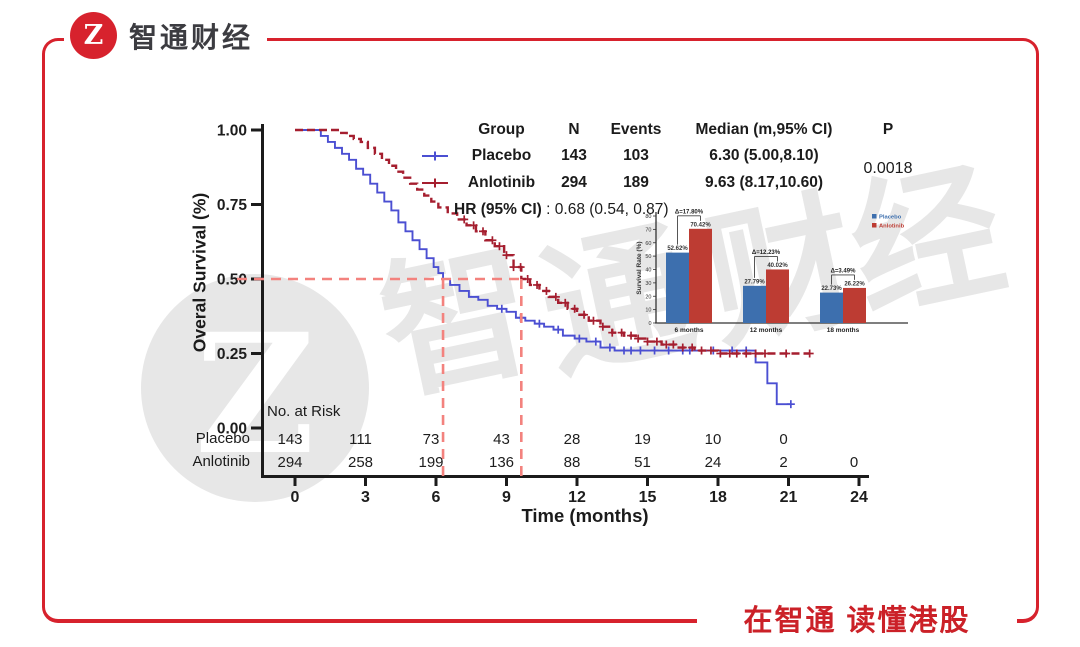 The image size is (1080, 647). What do you see at coordinates (766, 330) in the screenshot?
I see `inset-category-label: 12 months` at bounding box center [766, 330].